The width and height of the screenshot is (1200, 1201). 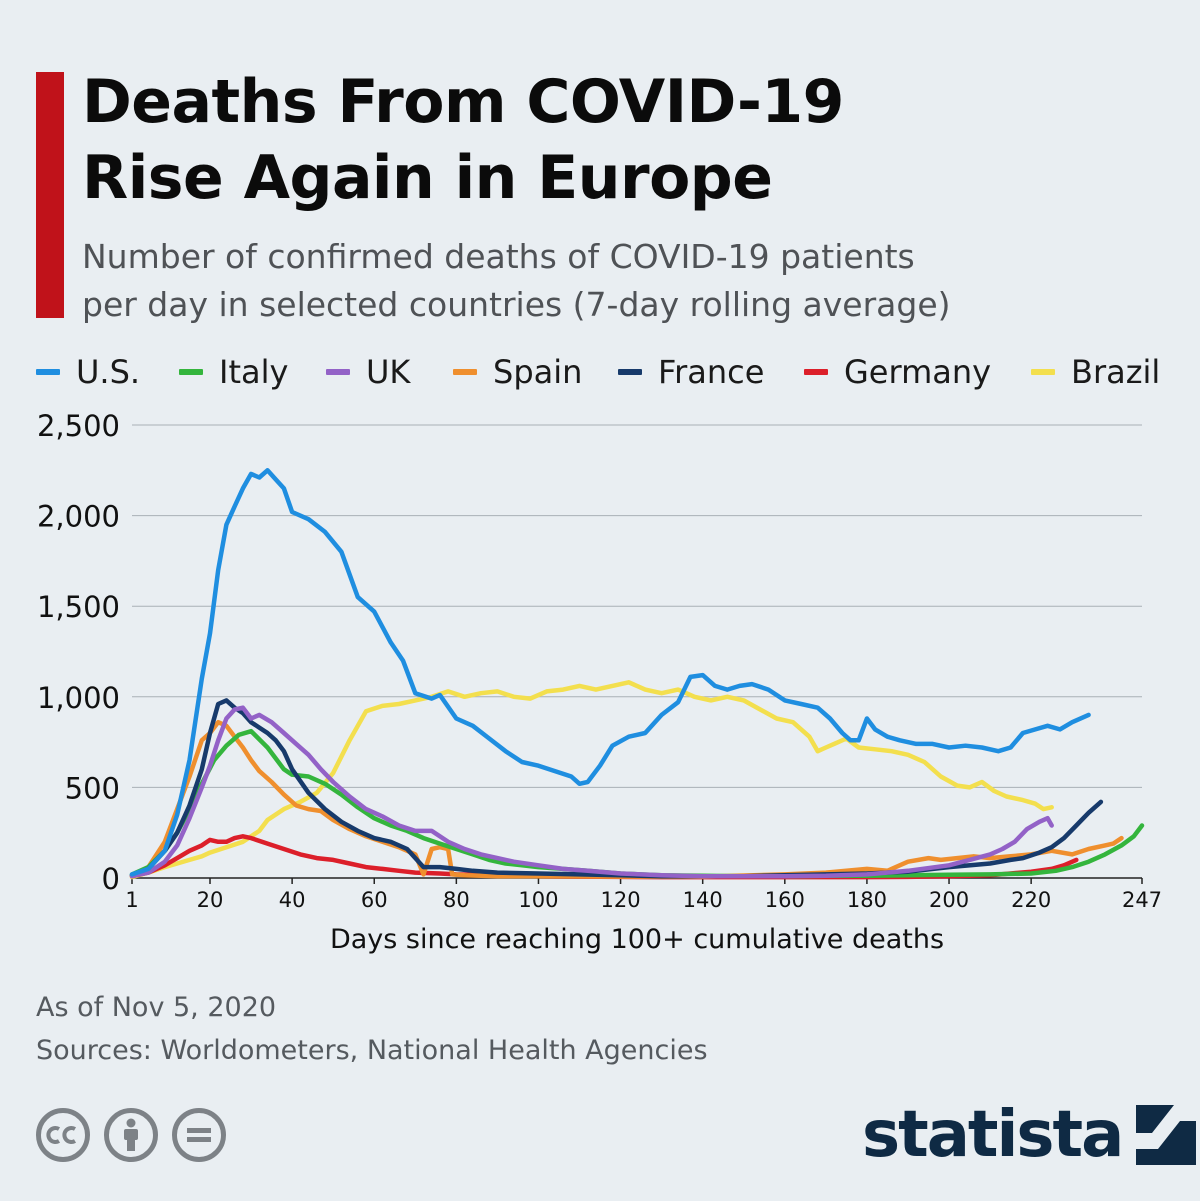 What do you see at coordinates (427, 178) in the screenshot?
I see `title-line-2: Rise Again in Europe` at bounding box center [427, 178].